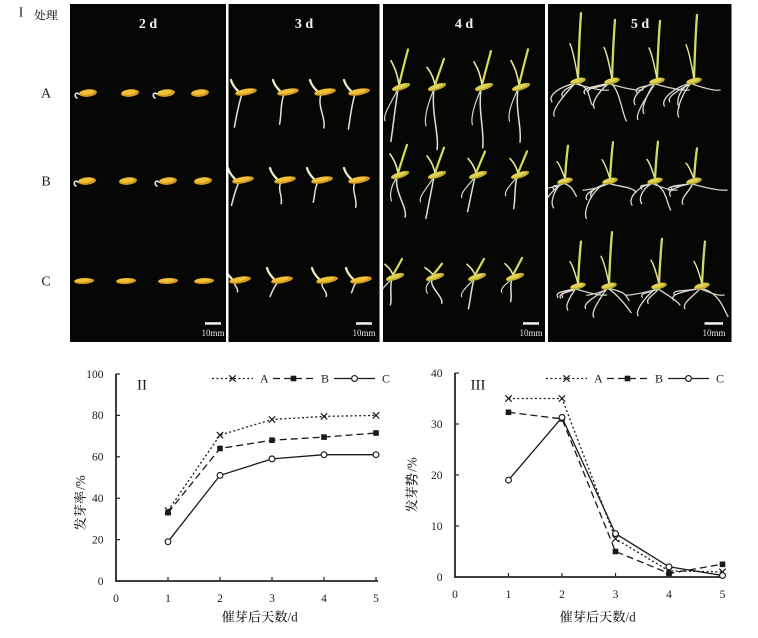 Image resolution: width=758 pixels, height=638 pixels. I want to click on svg-text: II, so click(142, 386).